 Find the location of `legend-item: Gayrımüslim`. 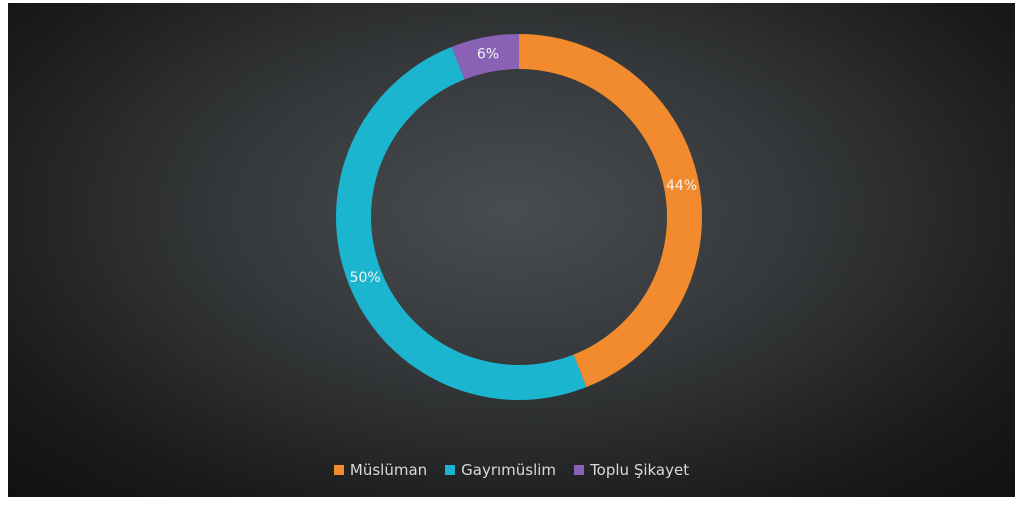

legend-item: Gayrımüslim is located at coordinates (500, 470).